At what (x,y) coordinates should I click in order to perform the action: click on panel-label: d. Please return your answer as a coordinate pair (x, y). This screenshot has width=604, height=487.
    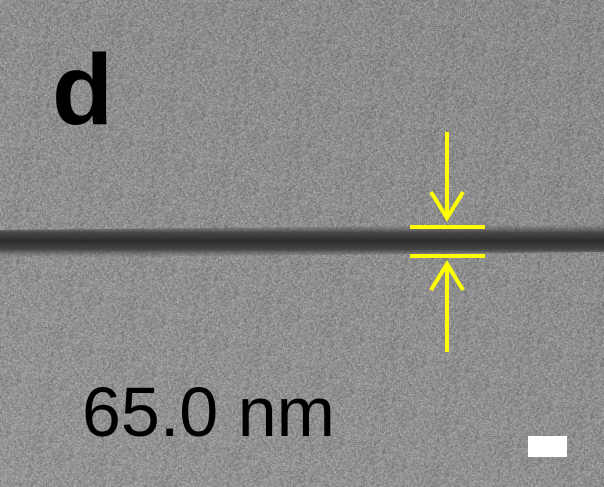
    Looking at the image, I should click on (83, 90).